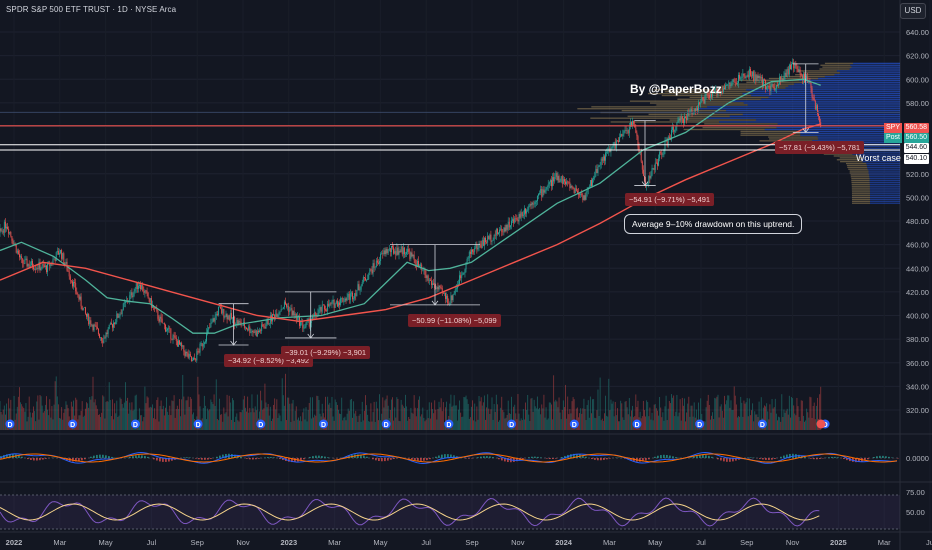 Image resolution: width=932 pixels, height=550 pixels. I want to click on dividend-marker-label: D, so click(574, 425).